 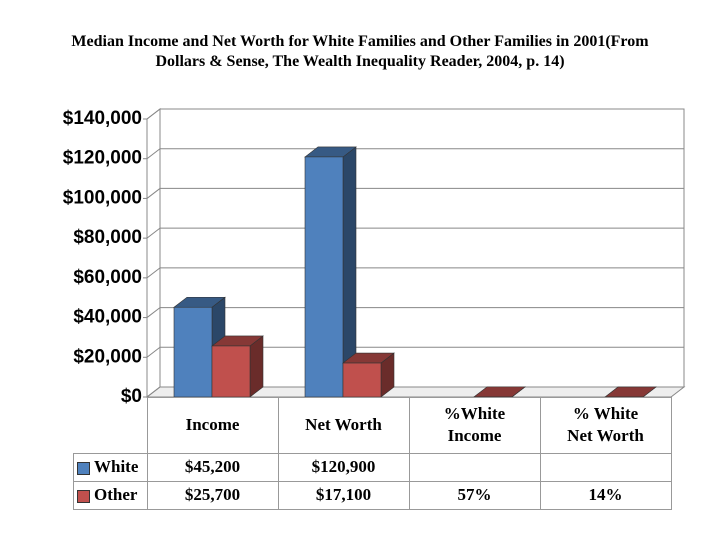 I want to click on category-cell: %White Income, so click(x=474, y=425).